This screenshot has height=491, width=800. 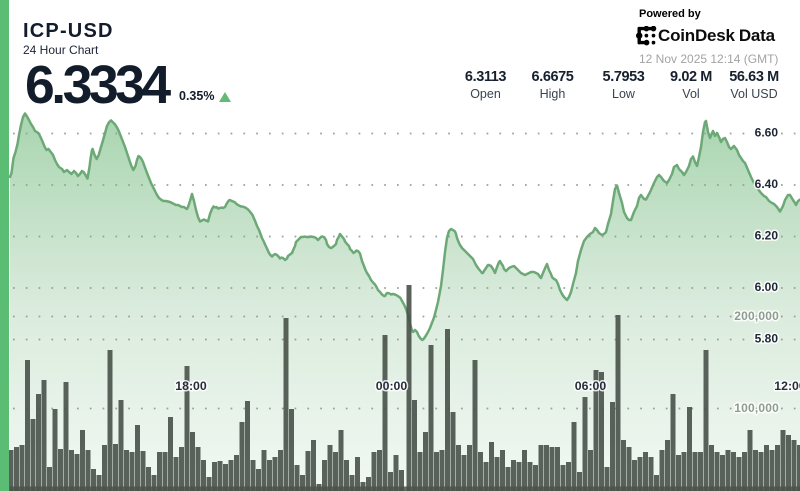 What do you see at coordinates (756, 316) in the screenshot?
I see `svg-text: 200,000` at bounding box center [756, 316].